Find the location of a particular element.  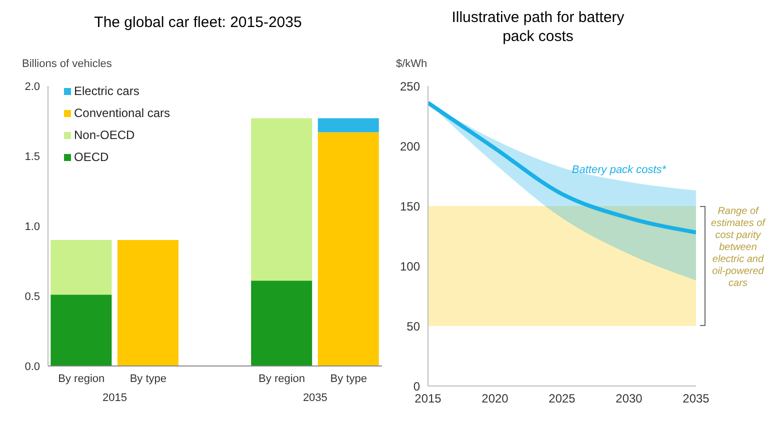

y-tick-label: 250 is located at coordinates (410, 86).